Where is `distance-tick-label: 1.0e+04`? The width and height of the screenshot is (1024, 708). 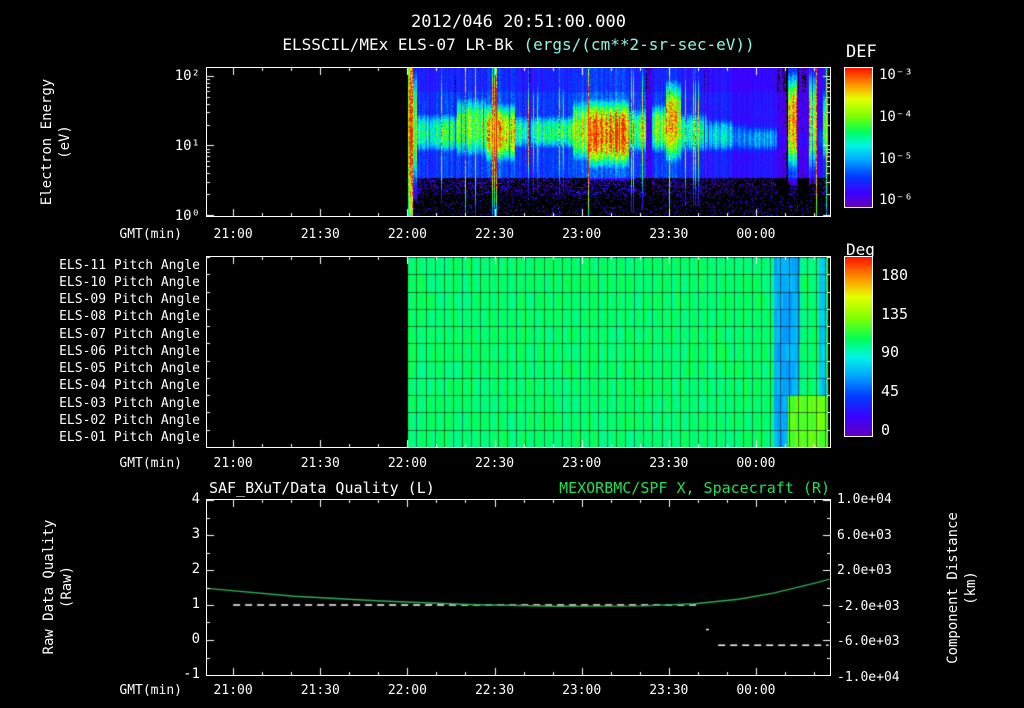 distance-tick-label: 1.0e+04 is located at coordinates (864, 499).